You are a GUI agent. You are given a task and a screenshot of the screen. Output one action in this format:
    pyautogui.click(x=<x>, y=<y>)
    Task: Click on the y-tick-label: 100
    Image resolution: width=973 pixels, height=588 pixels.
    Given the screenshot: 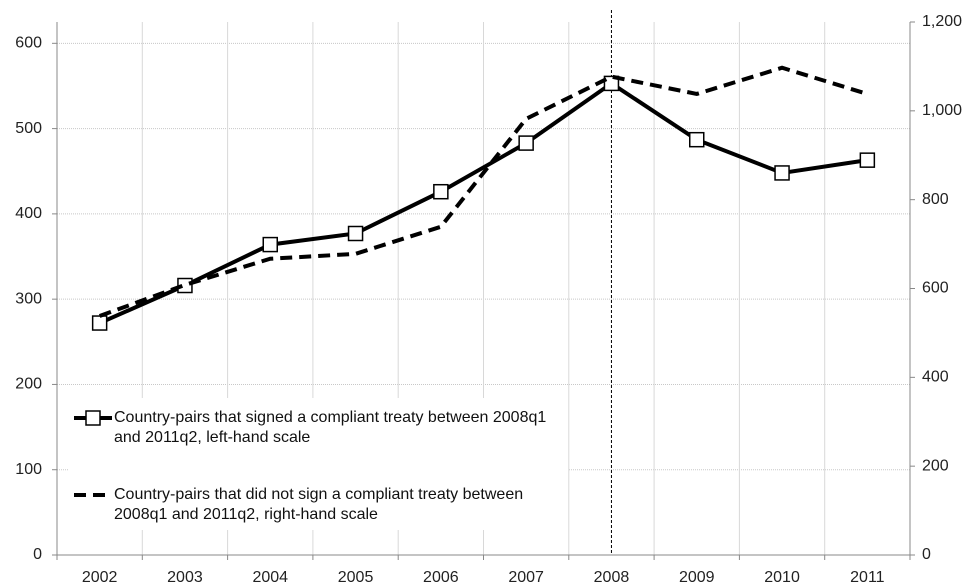 What is the action you would take?
    pyautogui.click(x=28, y=469)
    